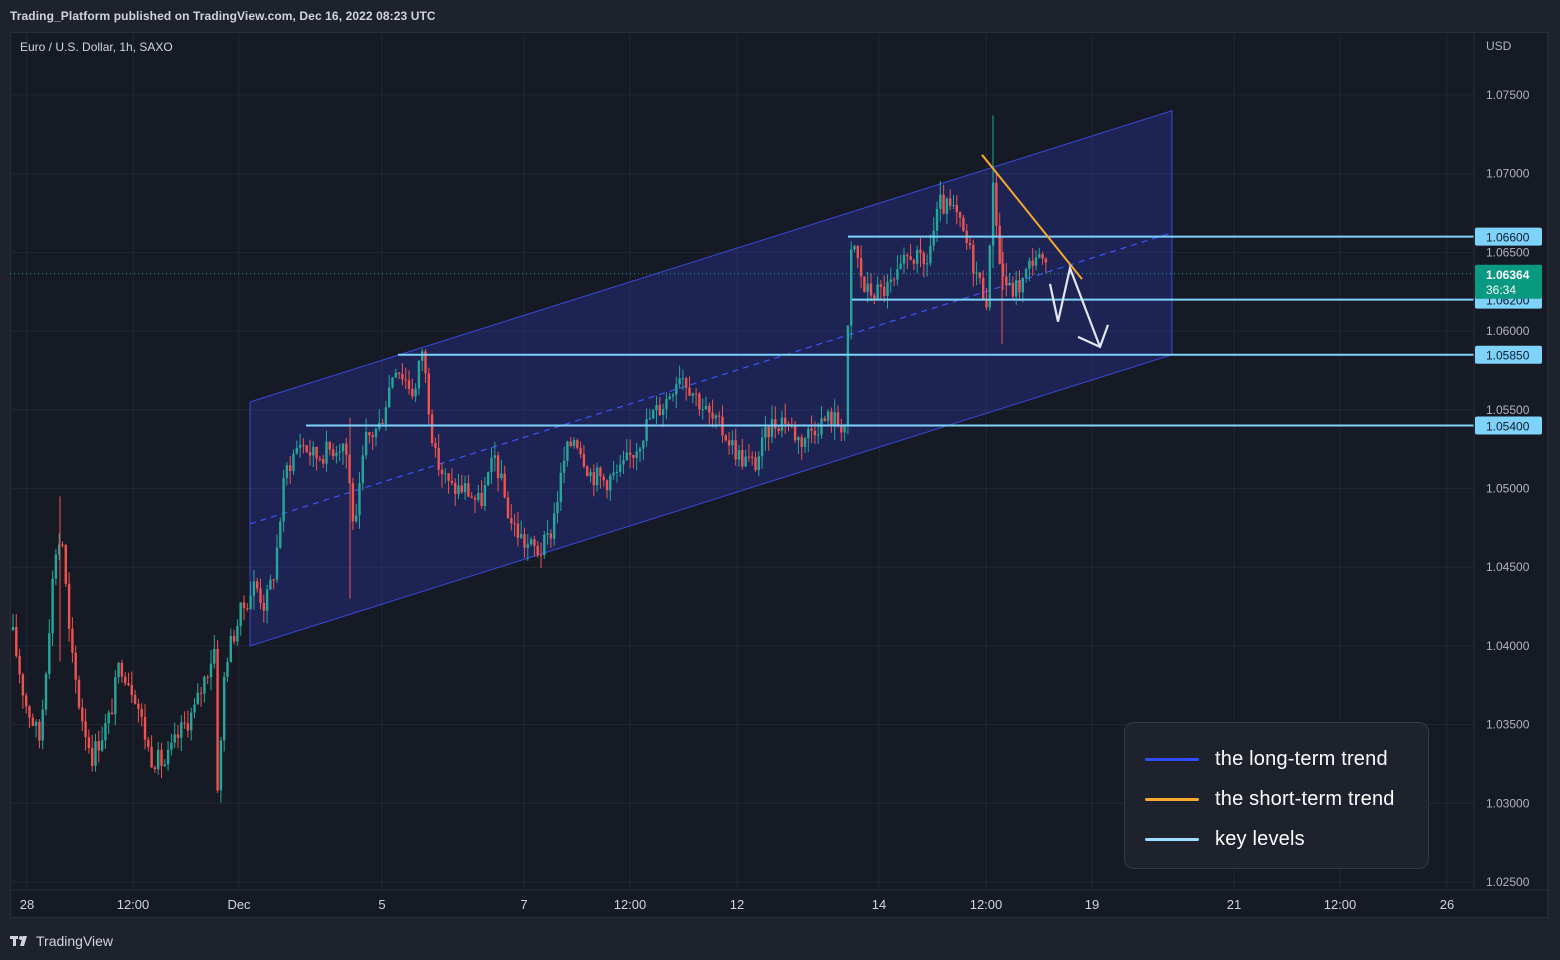 This screenshot has height=960, width=1560. I want to click on long-term-swatch, so click(1172, 759).